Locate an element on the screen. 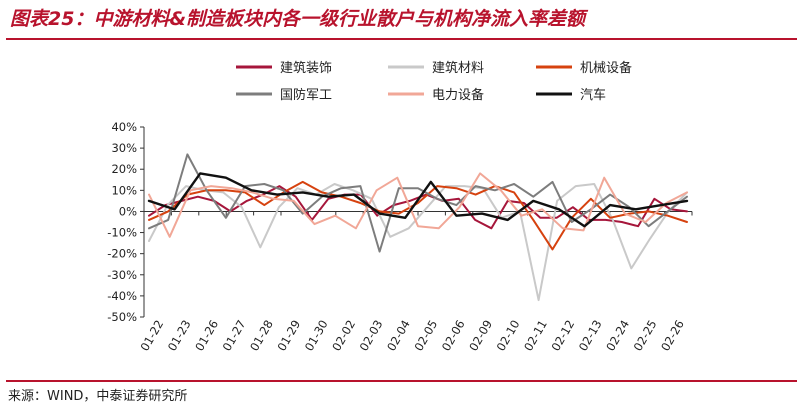 The image size is (803, 406). title-rule is located at coordinates (401, 39).